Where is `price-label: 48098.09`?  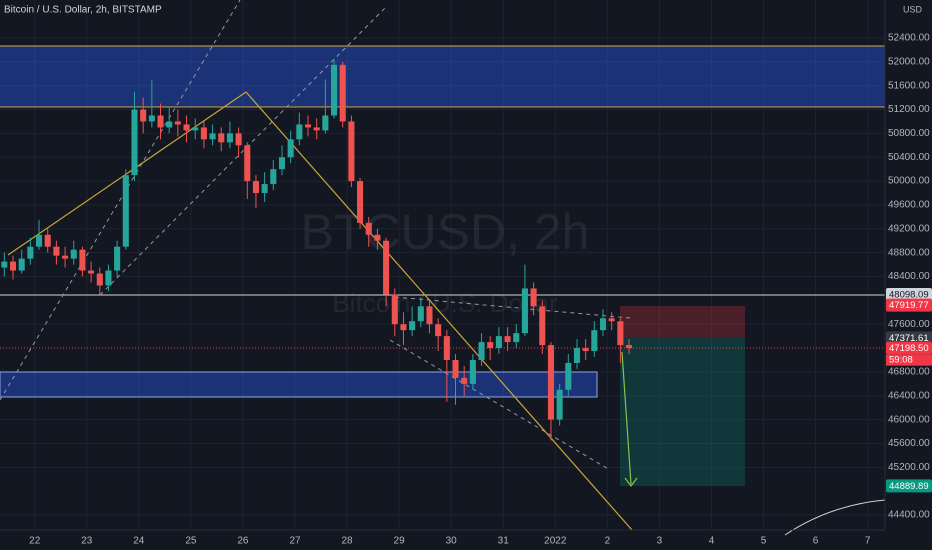
price-label: 48098.09 is located at coordinates (909, 295).